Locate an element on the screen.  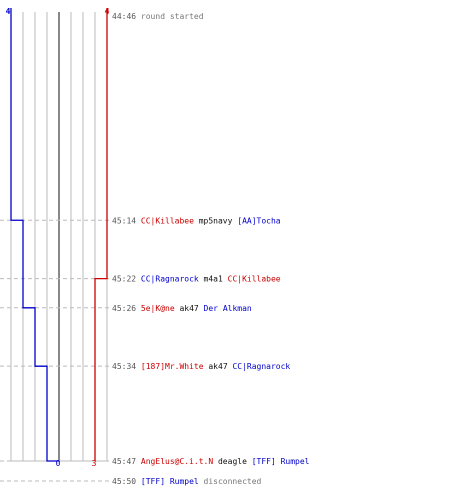
weapon-name: mp5navy is located at coordinates (215, 220).